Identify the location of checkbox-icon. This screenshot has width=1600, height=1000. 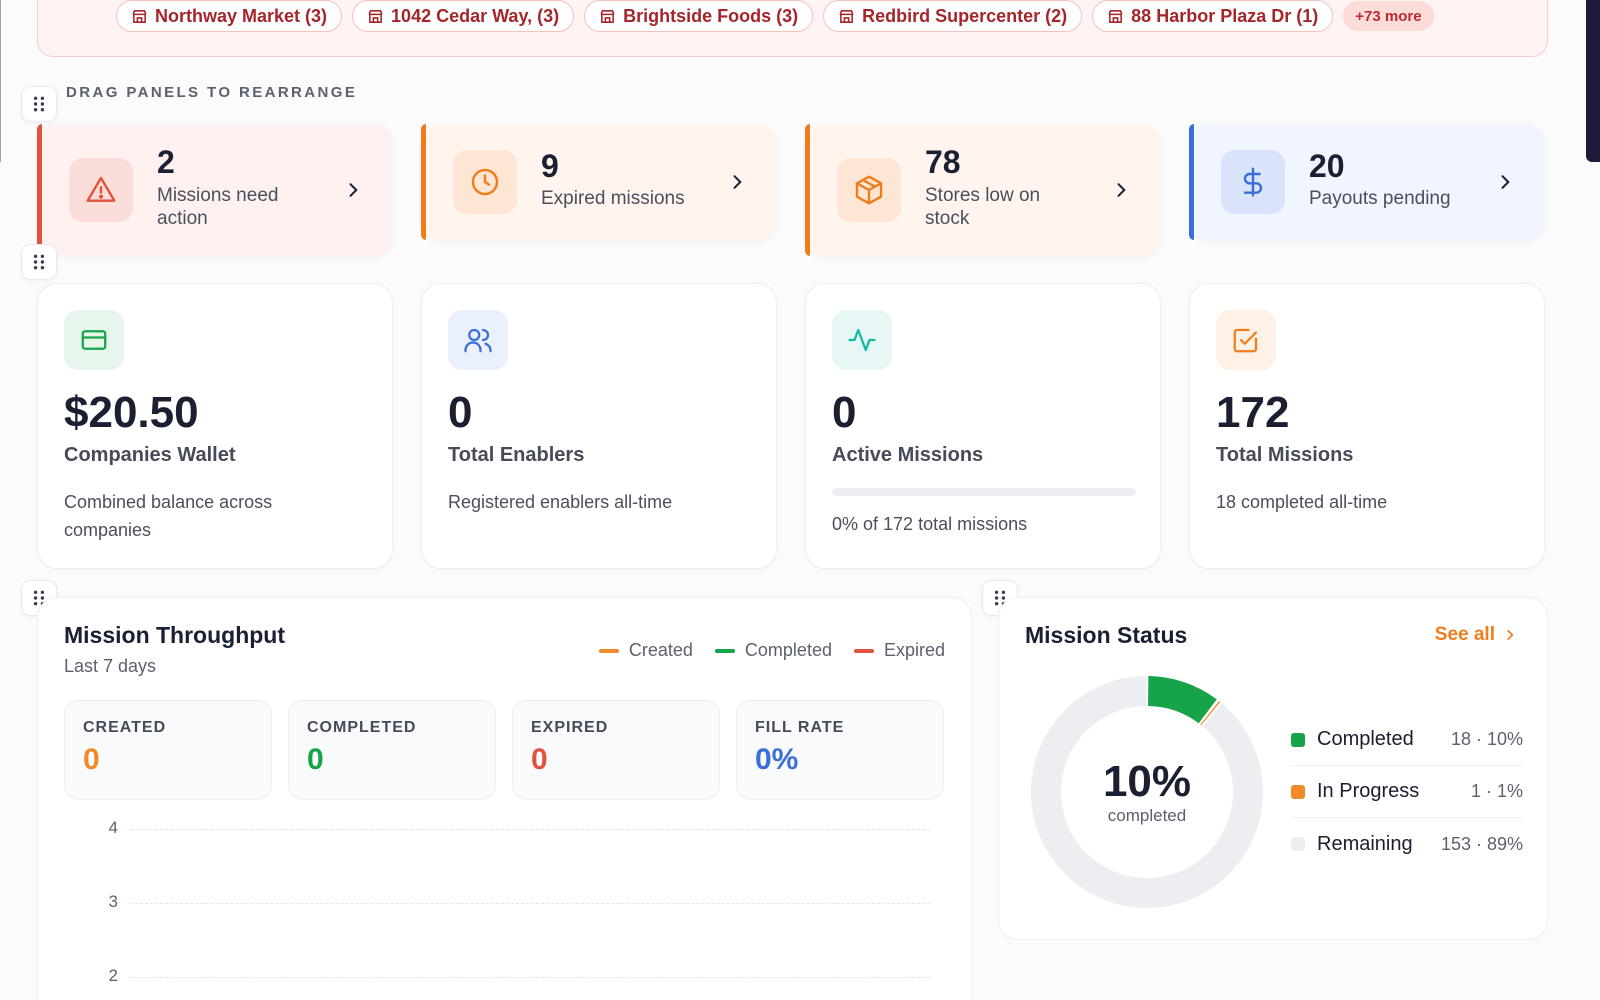
(1245, 340).